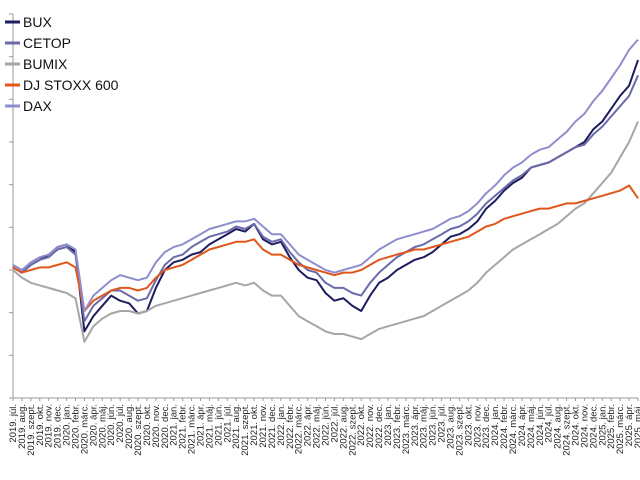 Image resolution: width=640 pixels, height=480 pixels. Describe the element at coordinates (361, 425) in the screenshot. I see `x-tick-label: 2022. okt.` at that location.